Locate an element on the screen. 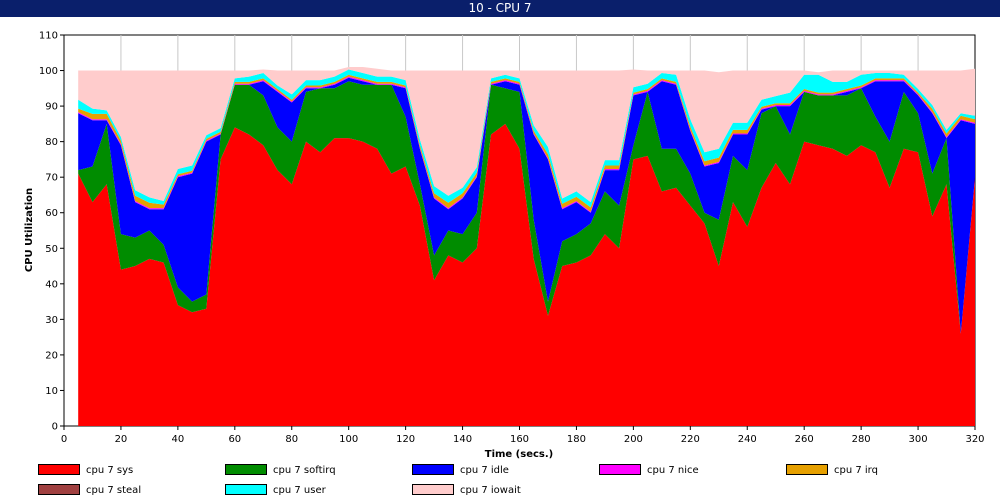  x-tick-label: 0 is located at coordinates (64, 439).